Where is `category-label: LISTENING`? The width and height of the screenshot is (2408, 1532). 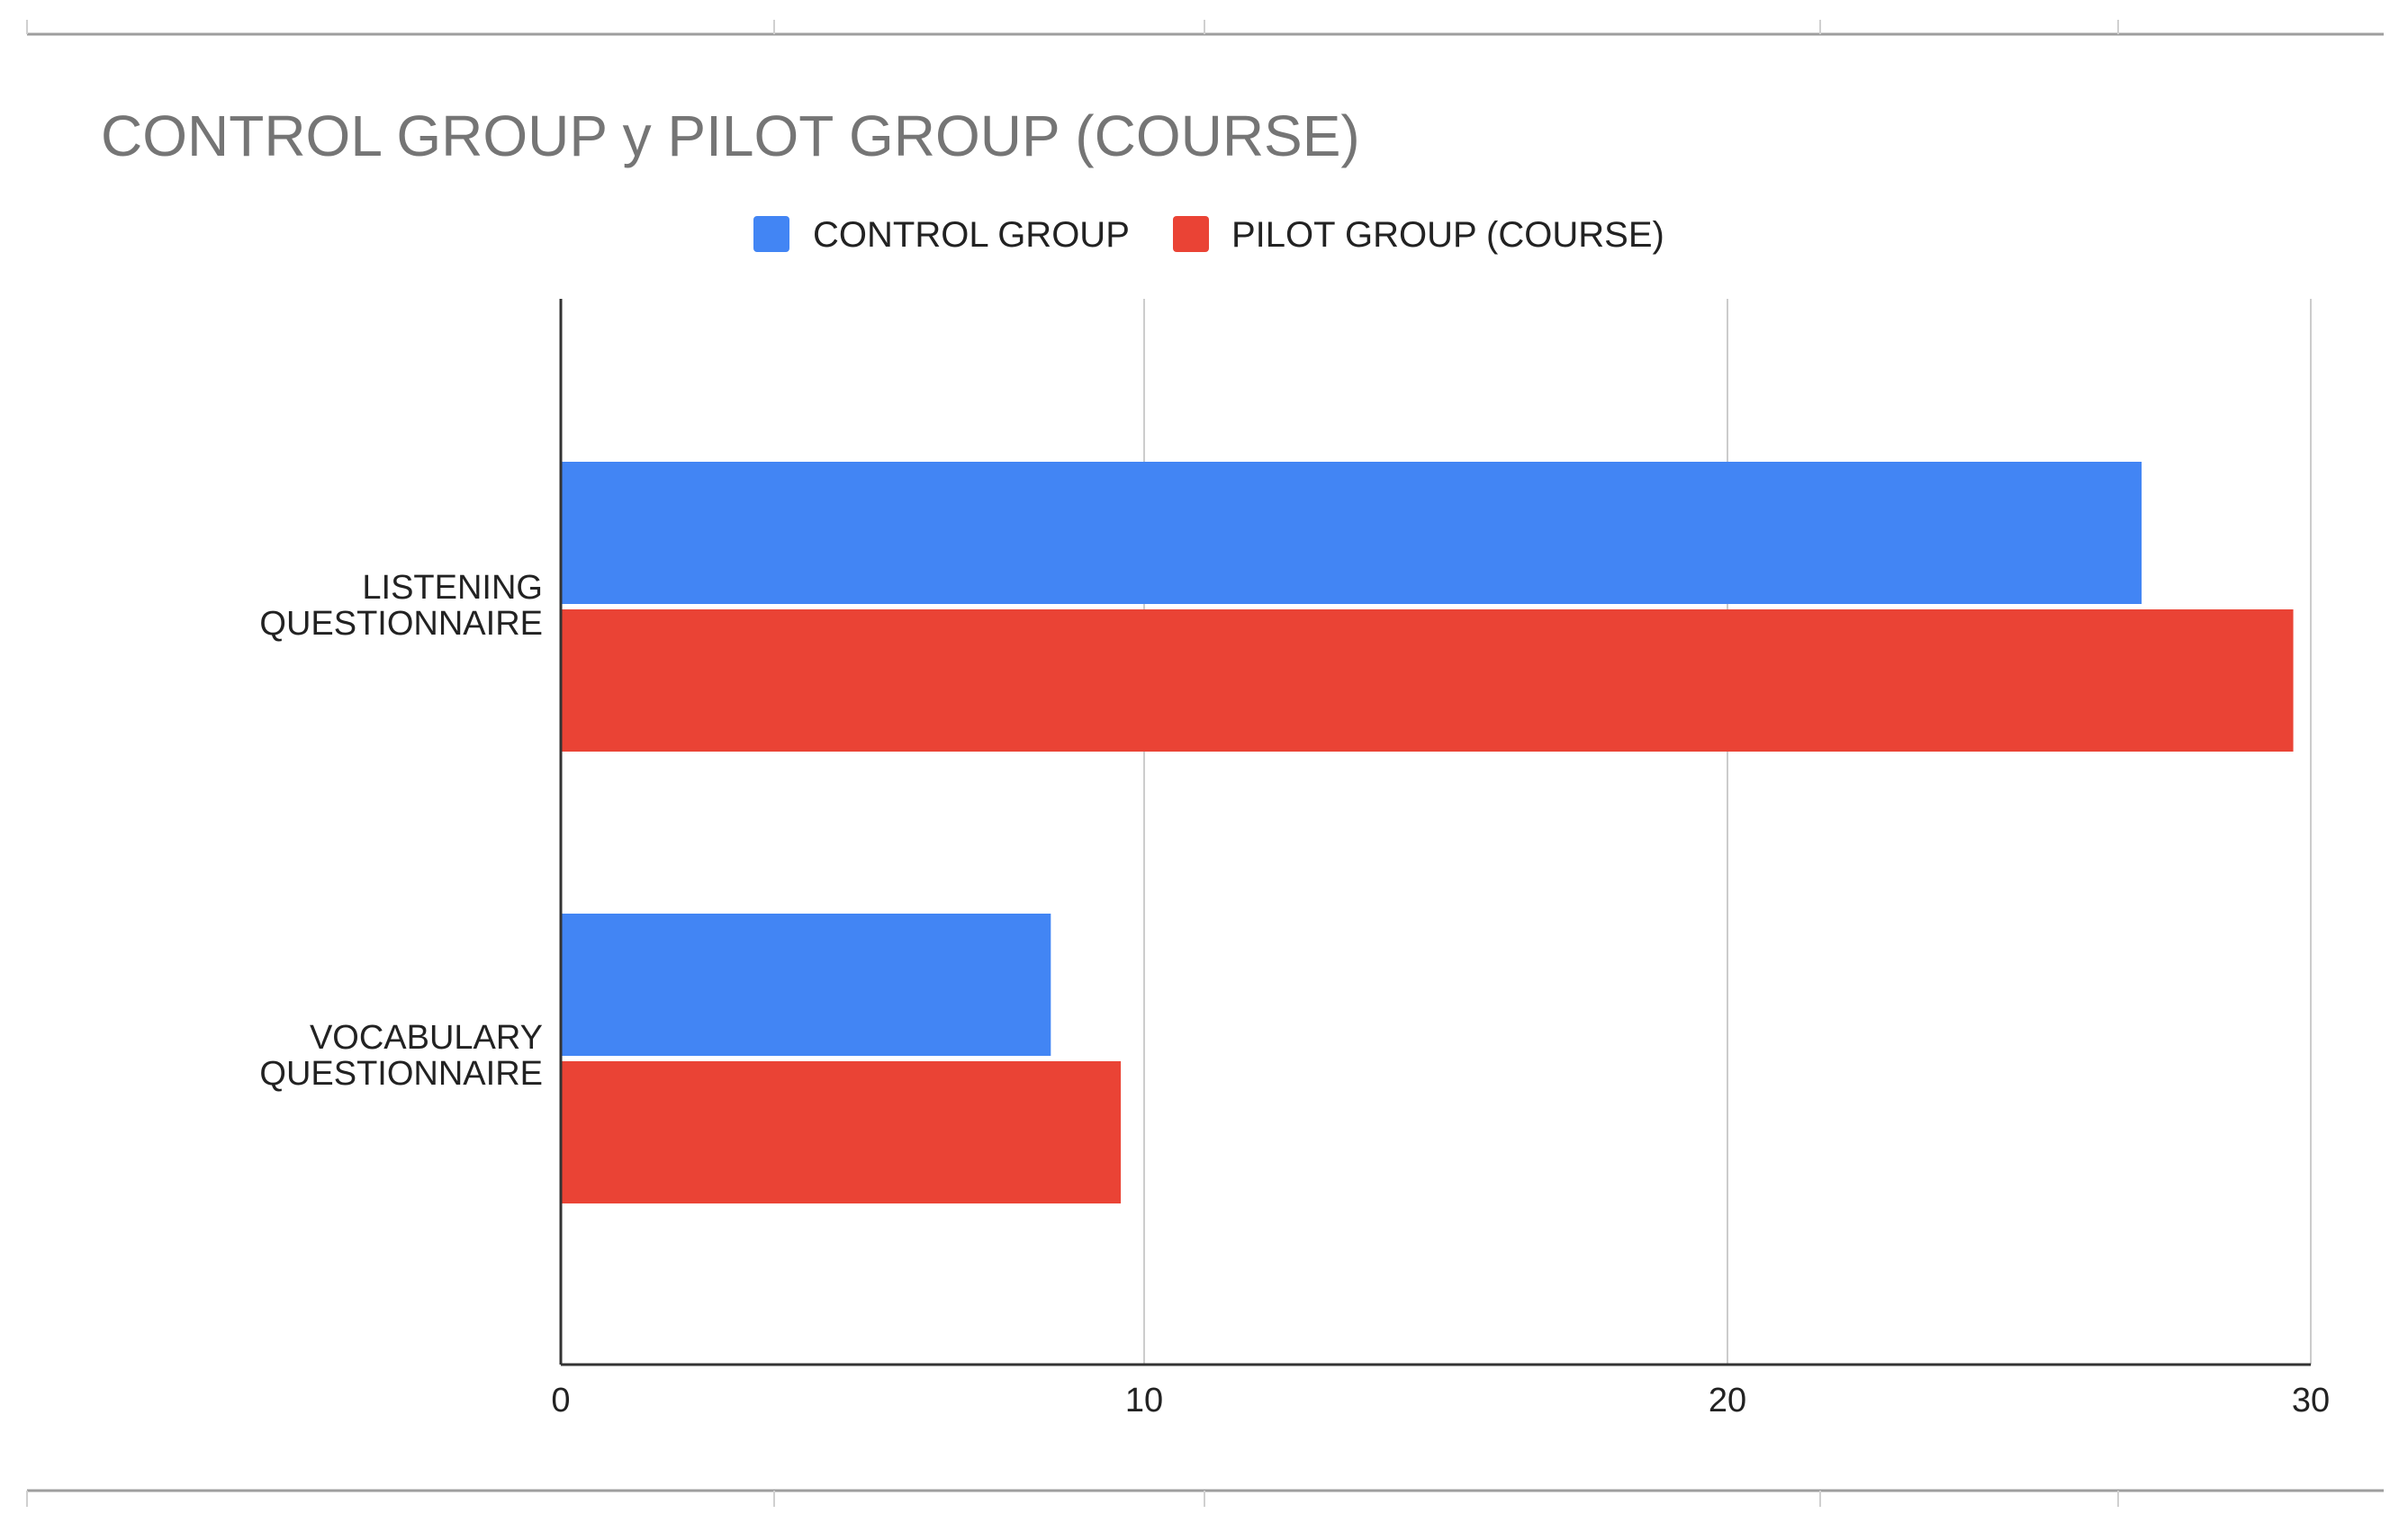
category-label: LISTENING is located at coordinates (453, 588).